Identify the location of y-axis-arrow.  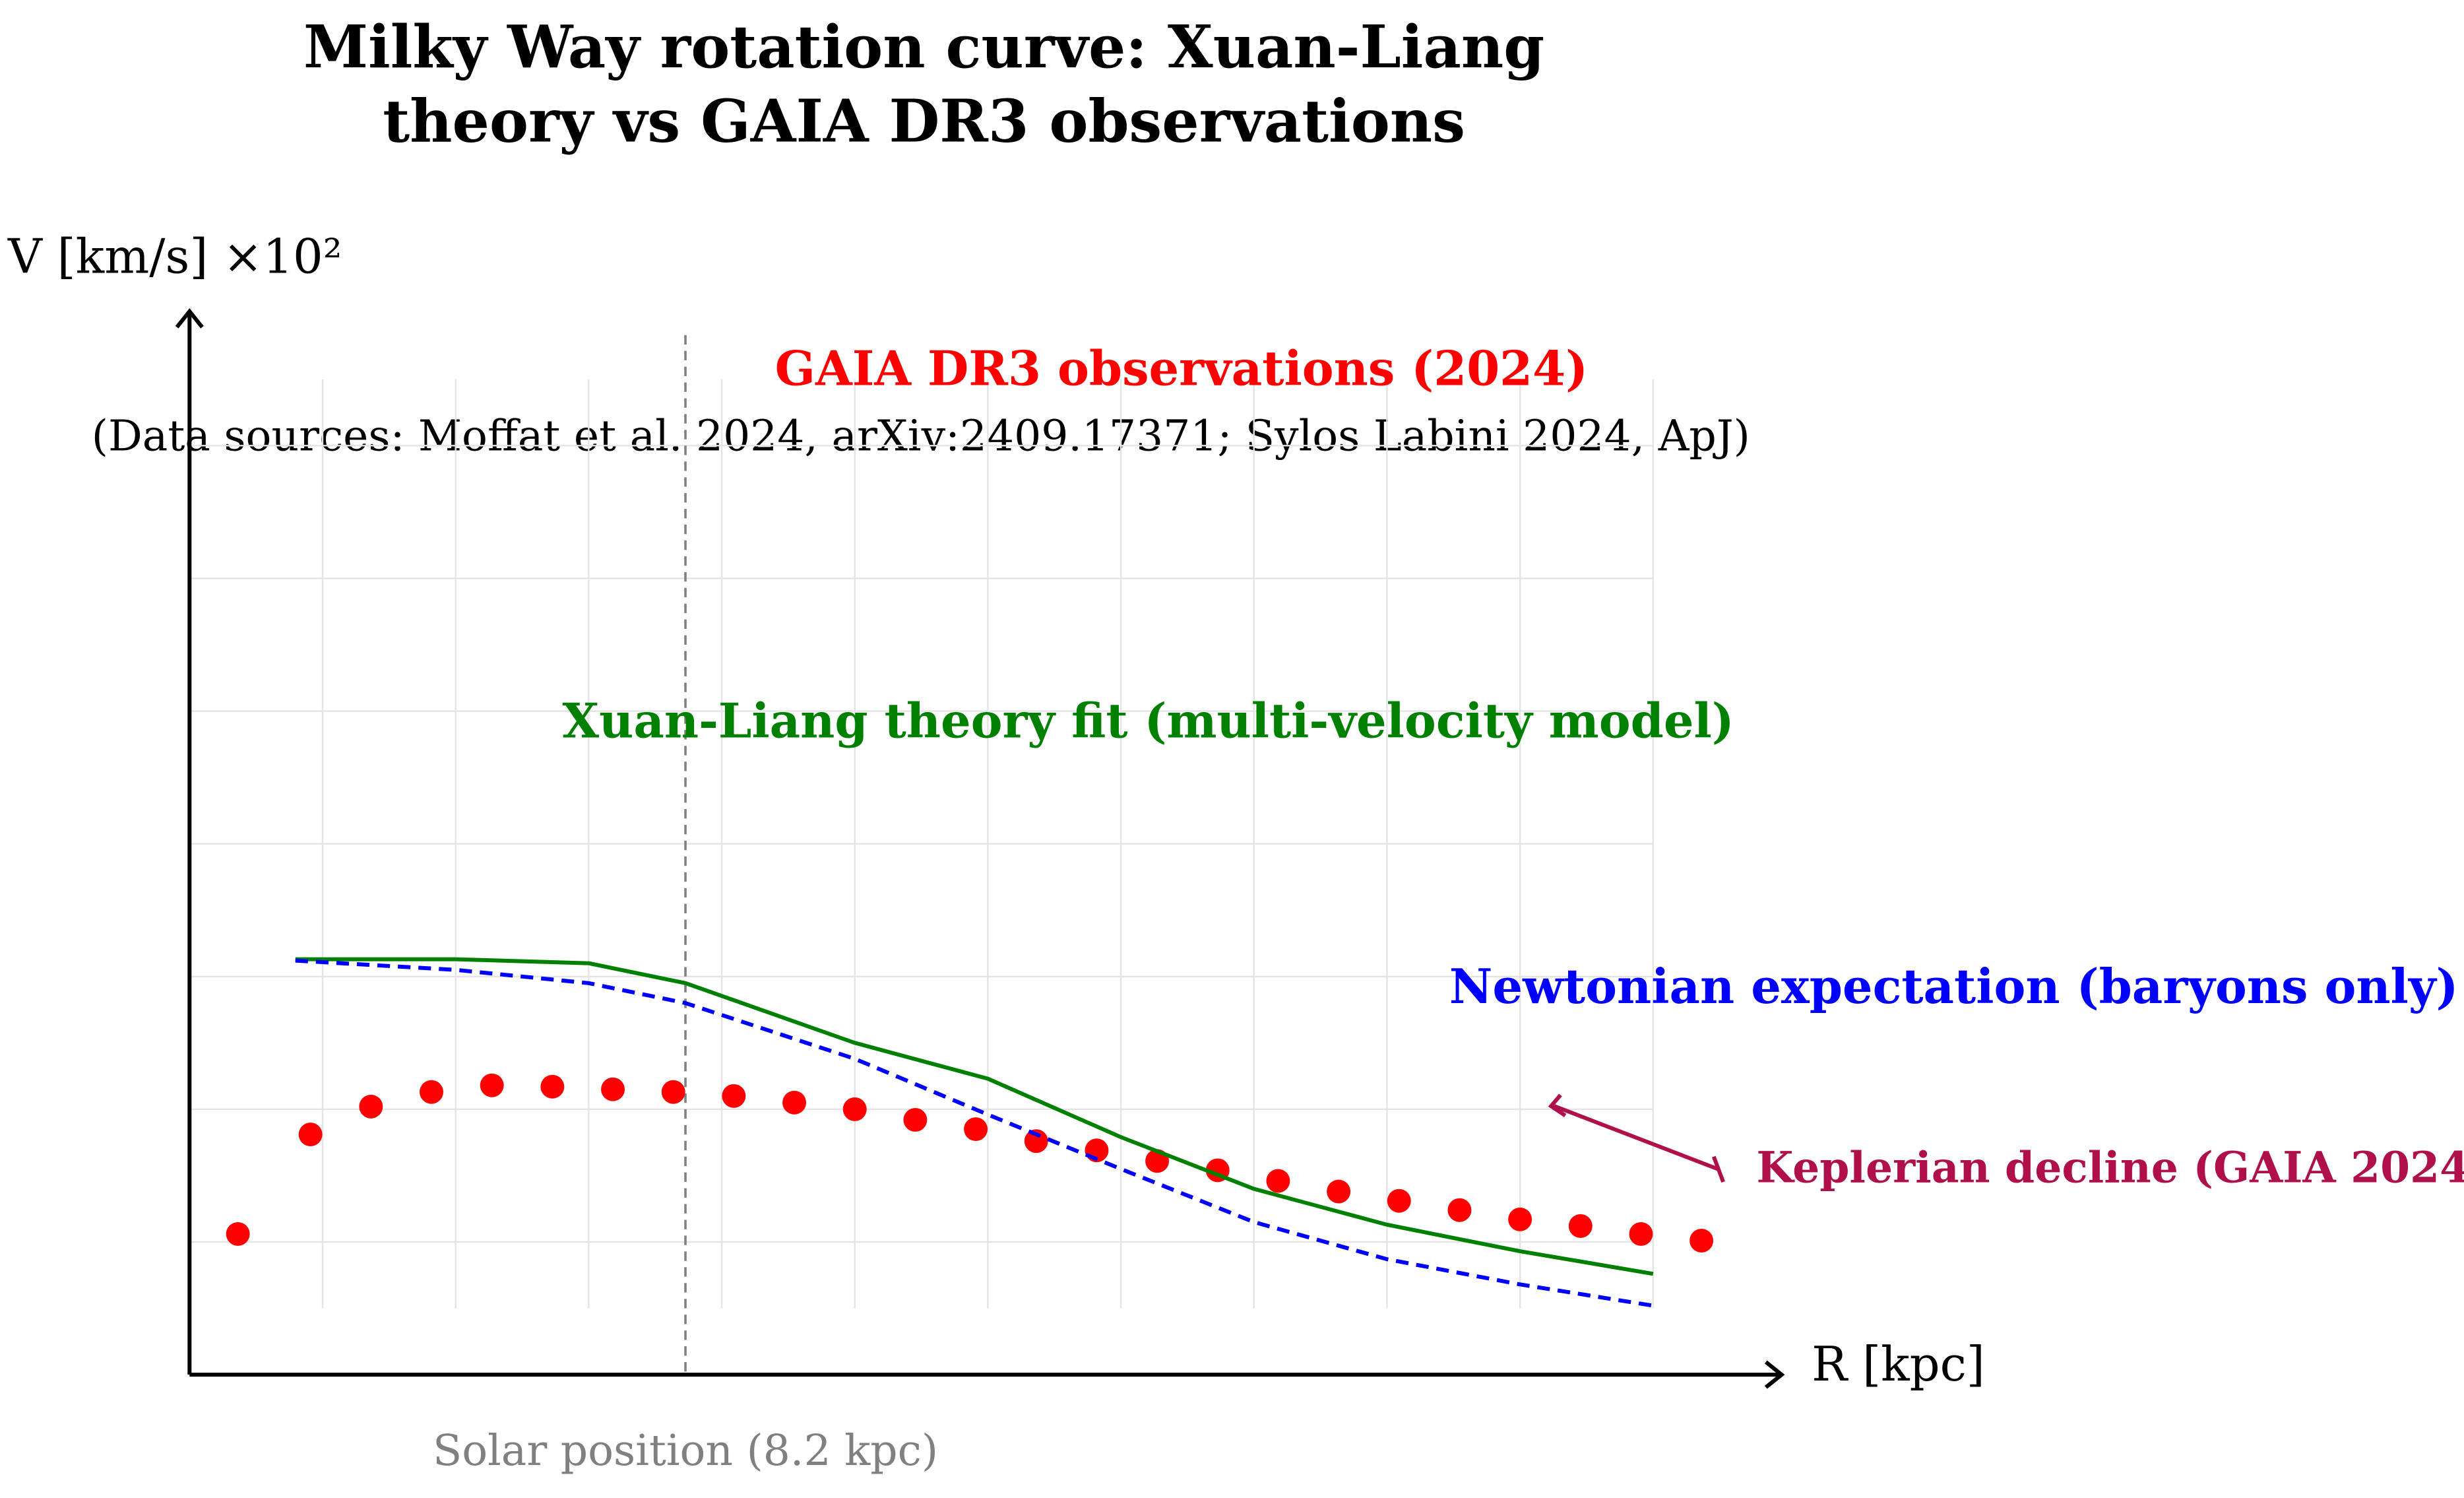
(189, 318).